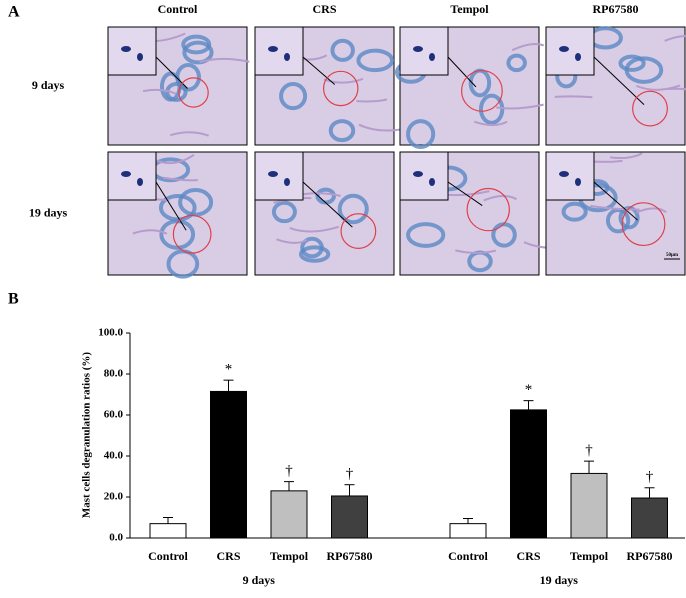 Image resolution: width=686 pixels, height=598 pixels. Describe the element at coordinates (672, 255) in the screenshot. I see `scale-bar-label: 50μm` at that location.